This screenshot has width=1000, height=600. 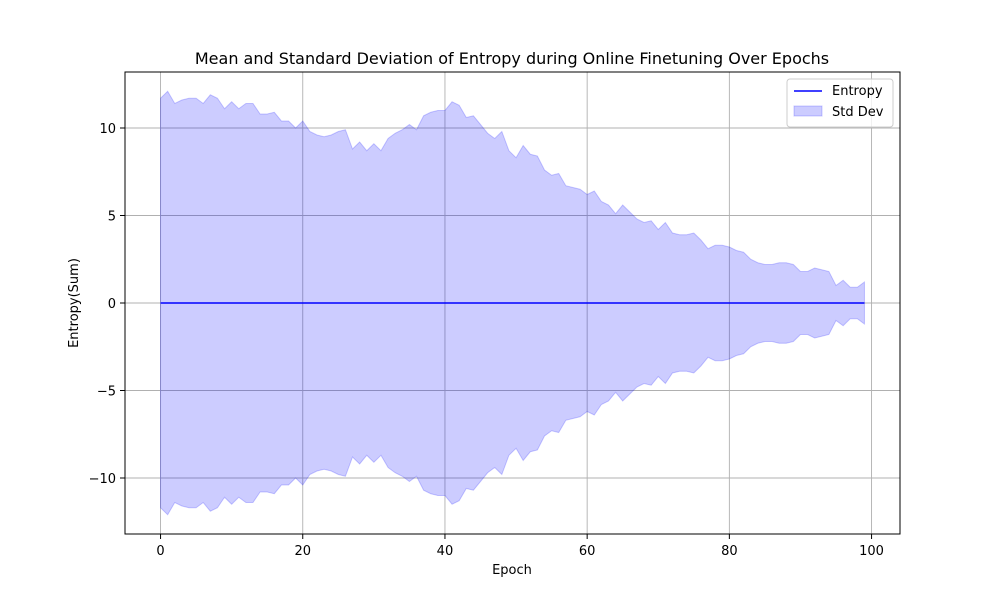 I want to click on x-tick-label: 40, so click(x=445, y=551).